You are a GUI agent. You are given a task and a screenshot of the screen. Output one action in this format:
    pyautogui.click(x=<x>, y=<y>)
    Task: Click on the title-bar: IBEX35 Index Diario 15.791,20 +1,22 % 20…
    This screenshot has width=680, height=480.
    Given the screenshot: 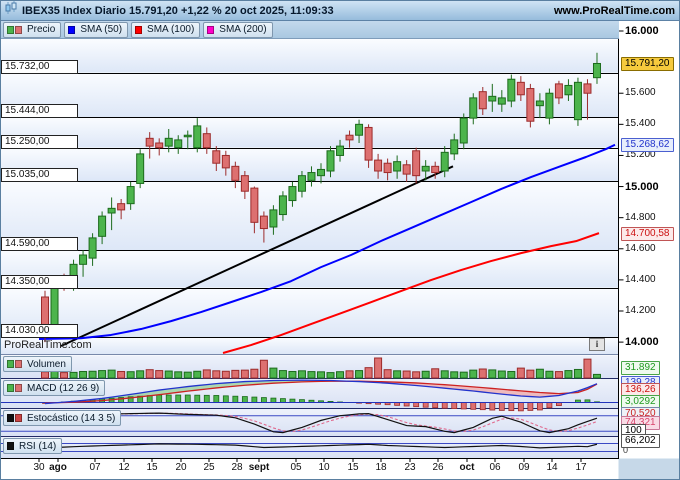 What is the action you would take?
    pyautogui.click(x=340, y=11)
    